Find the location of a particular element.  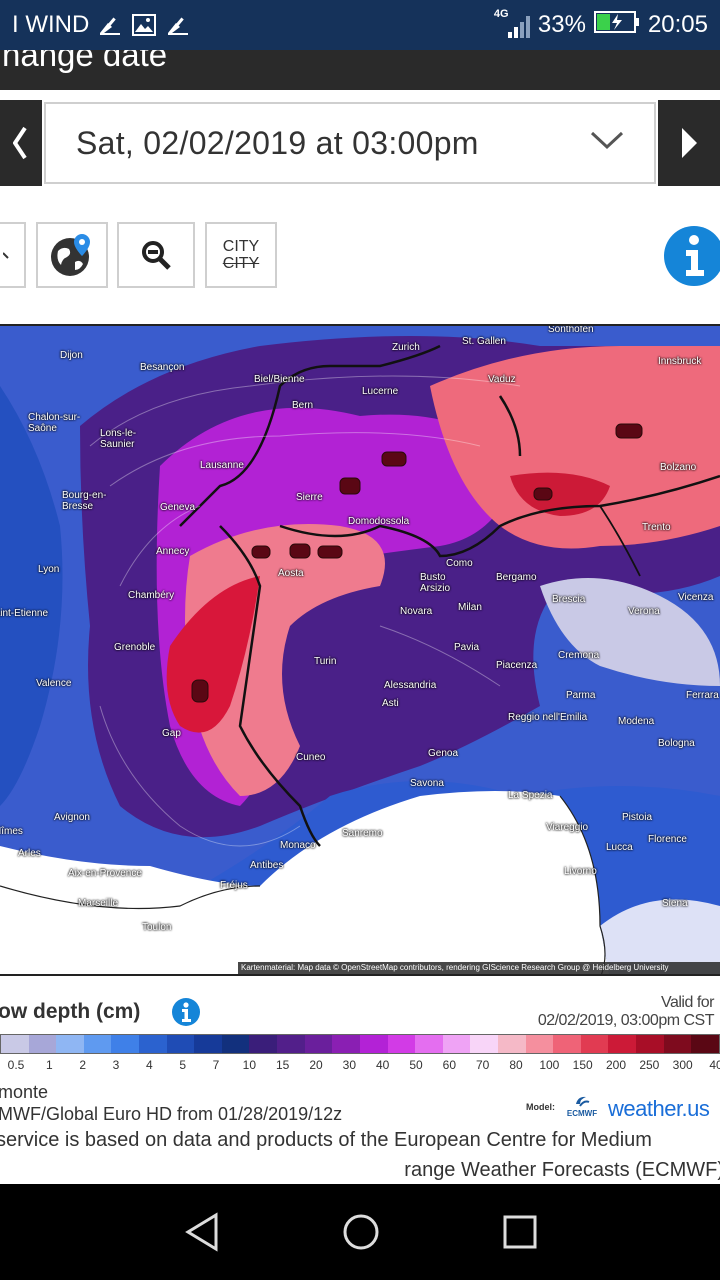

map-label: Chalon-sur-Saône is located at coordinates (54, 423).